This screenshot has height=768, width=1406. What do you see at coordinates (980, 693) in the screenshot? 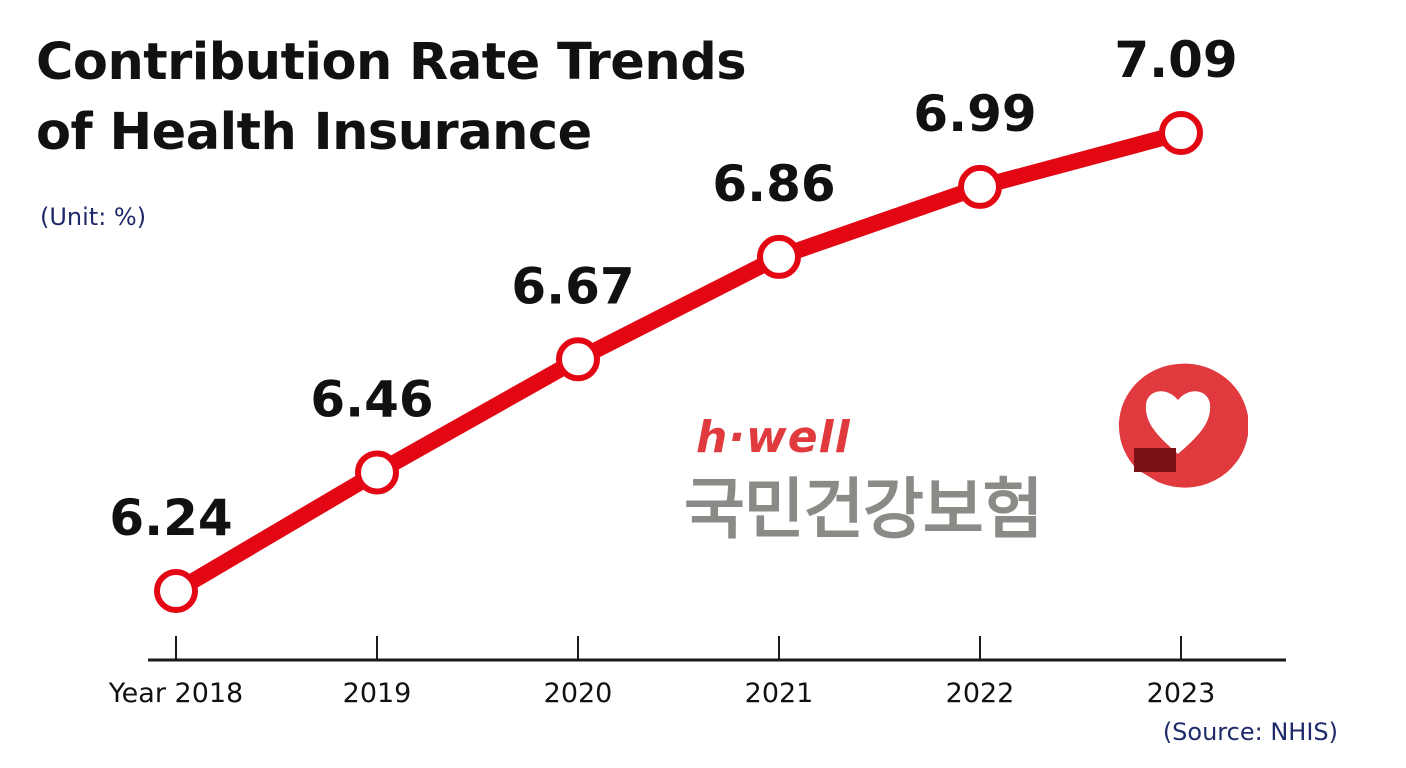
I see `x-tick-label-4: 2022` at bounding box center [980, 693].